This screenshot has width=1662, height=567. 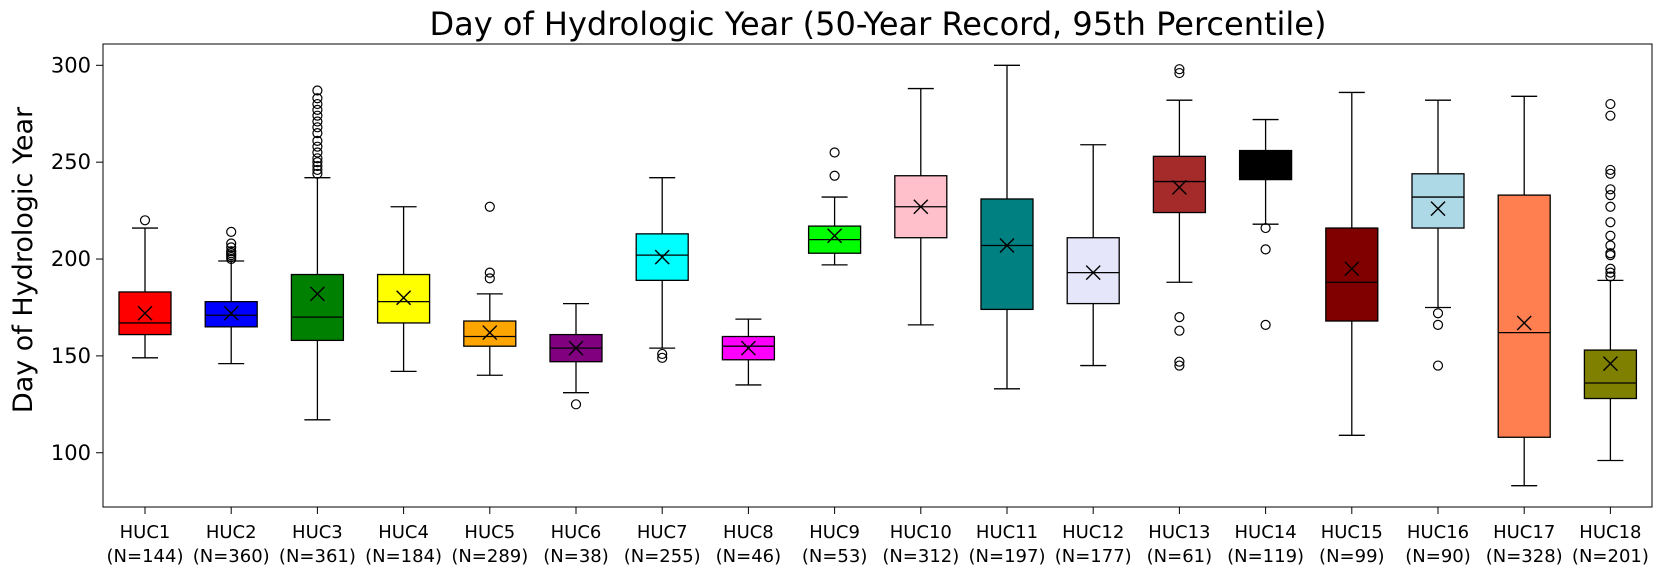 I want to click on x-tick-label: HUC12, so click(x=1093, y=532).